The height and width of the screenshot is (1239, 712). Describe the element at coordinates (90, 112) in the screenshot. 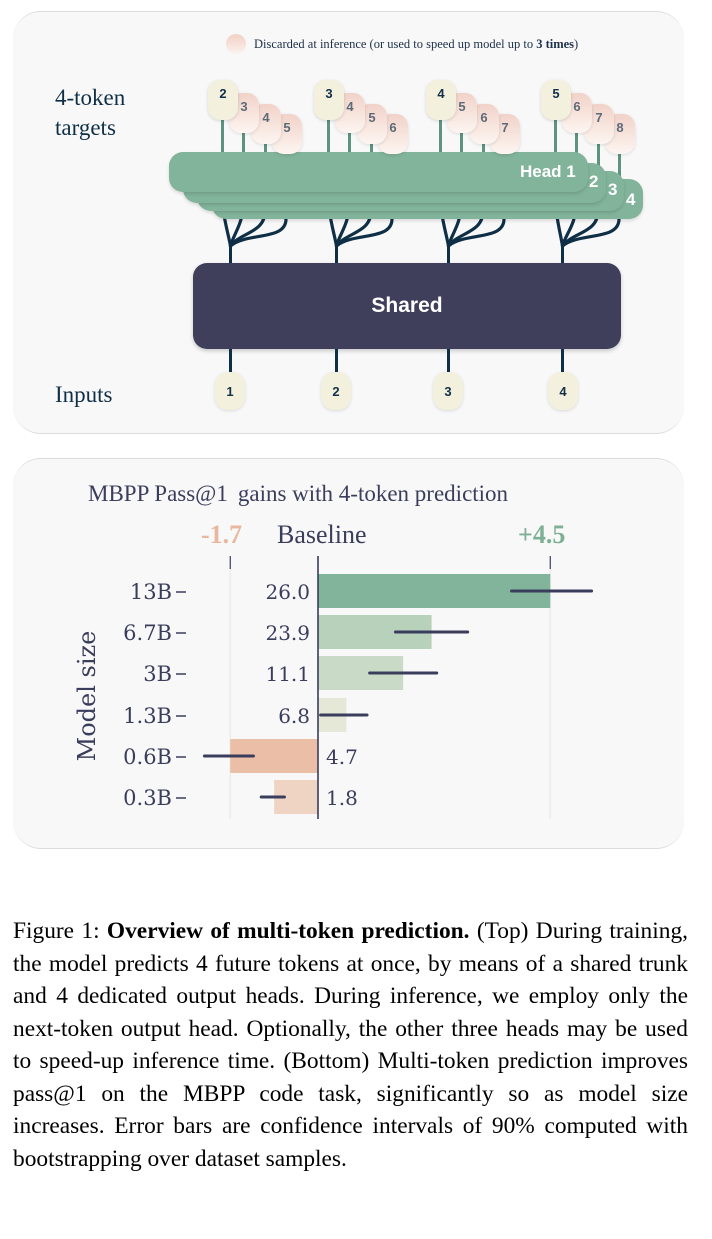

I see `targets-label: 4-token targets` at that location.